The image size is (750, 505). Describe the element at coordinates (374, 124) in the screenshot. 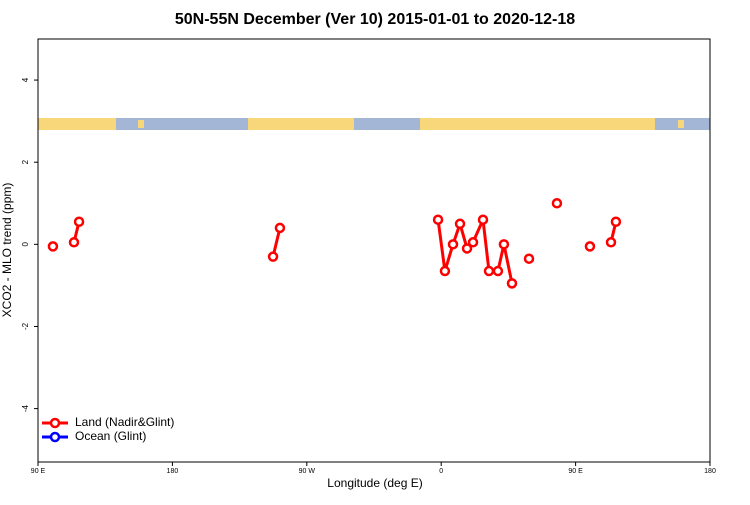

I see `land-ocean-strip` at that location.